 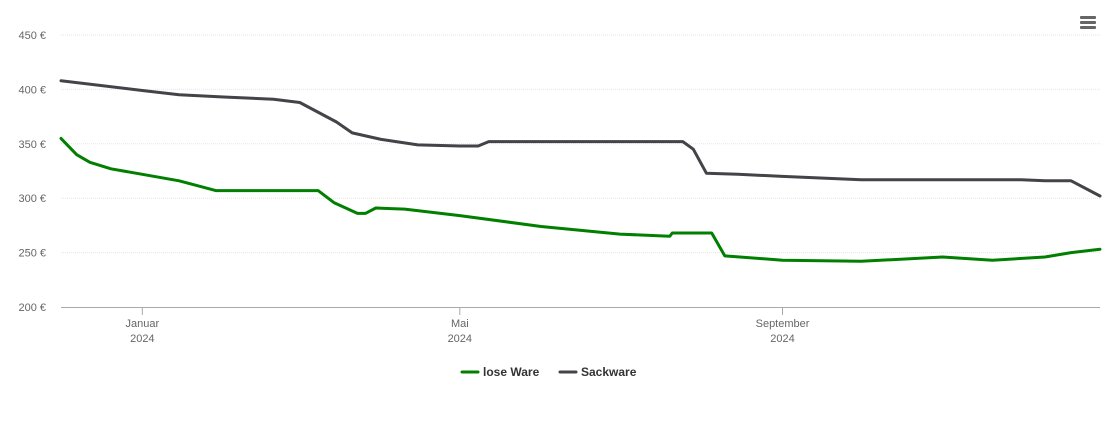 I want to click on legend-label: lose Ware, so click(x=511, y=372).